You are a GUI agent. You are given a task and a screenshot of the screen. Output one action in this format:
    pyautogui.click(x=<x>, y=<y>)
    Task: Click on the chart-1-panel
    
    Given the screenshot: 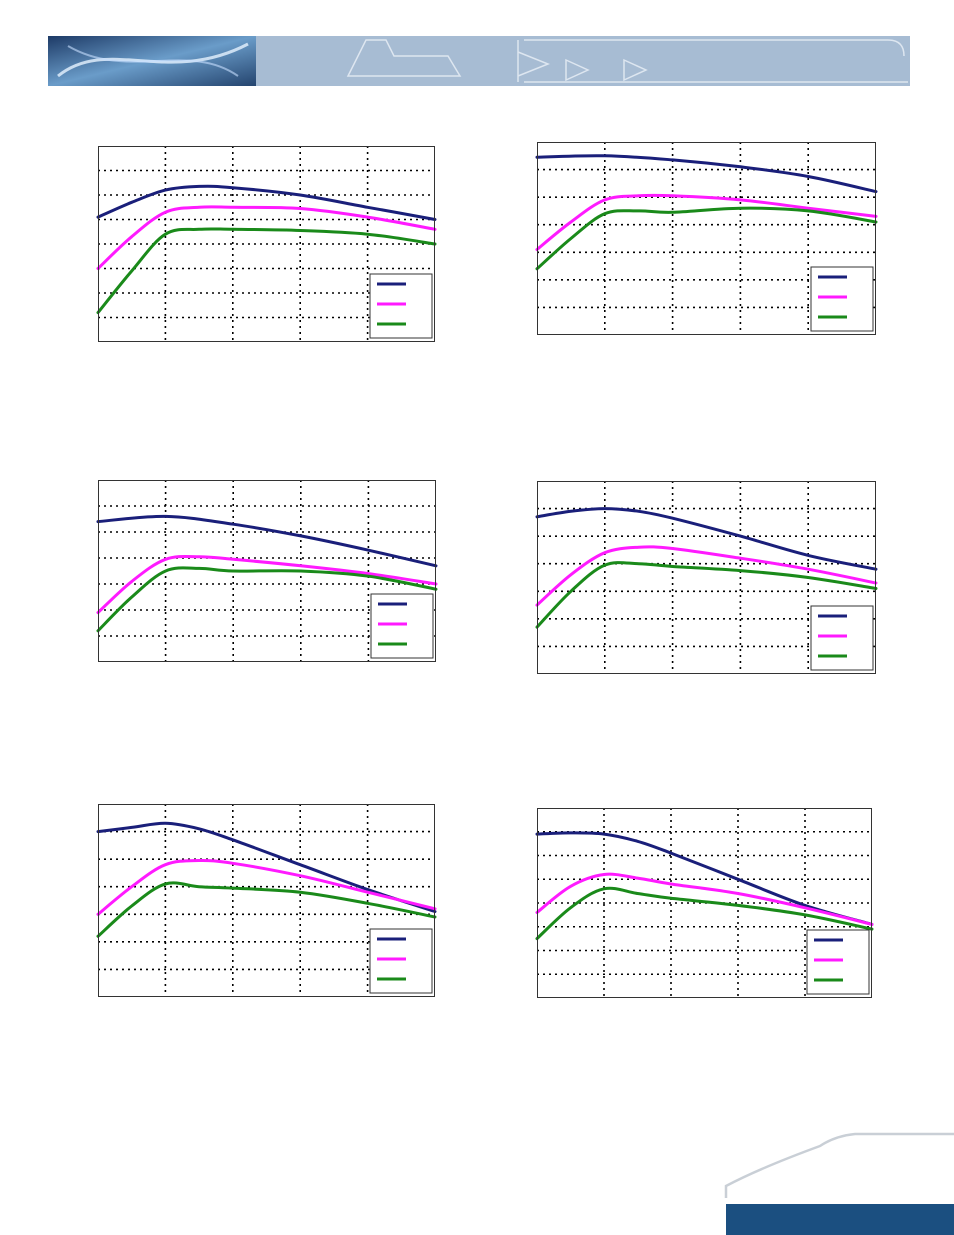 What is the action you would take?
    pyautogui.click(x=266, y=244)
    